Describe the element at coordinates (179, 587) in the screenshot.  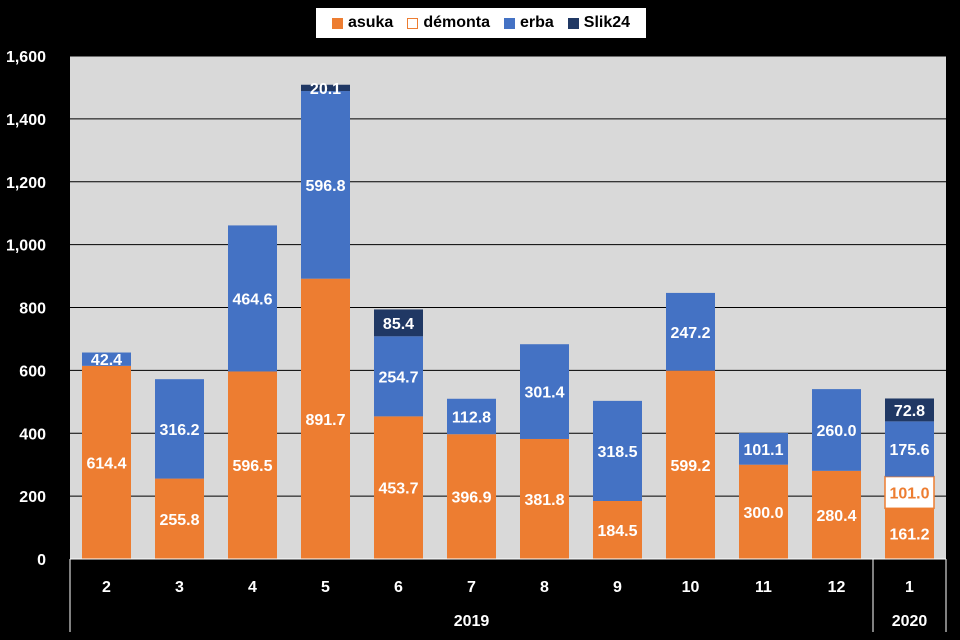
I see `x-tick-label: 3` at that location.